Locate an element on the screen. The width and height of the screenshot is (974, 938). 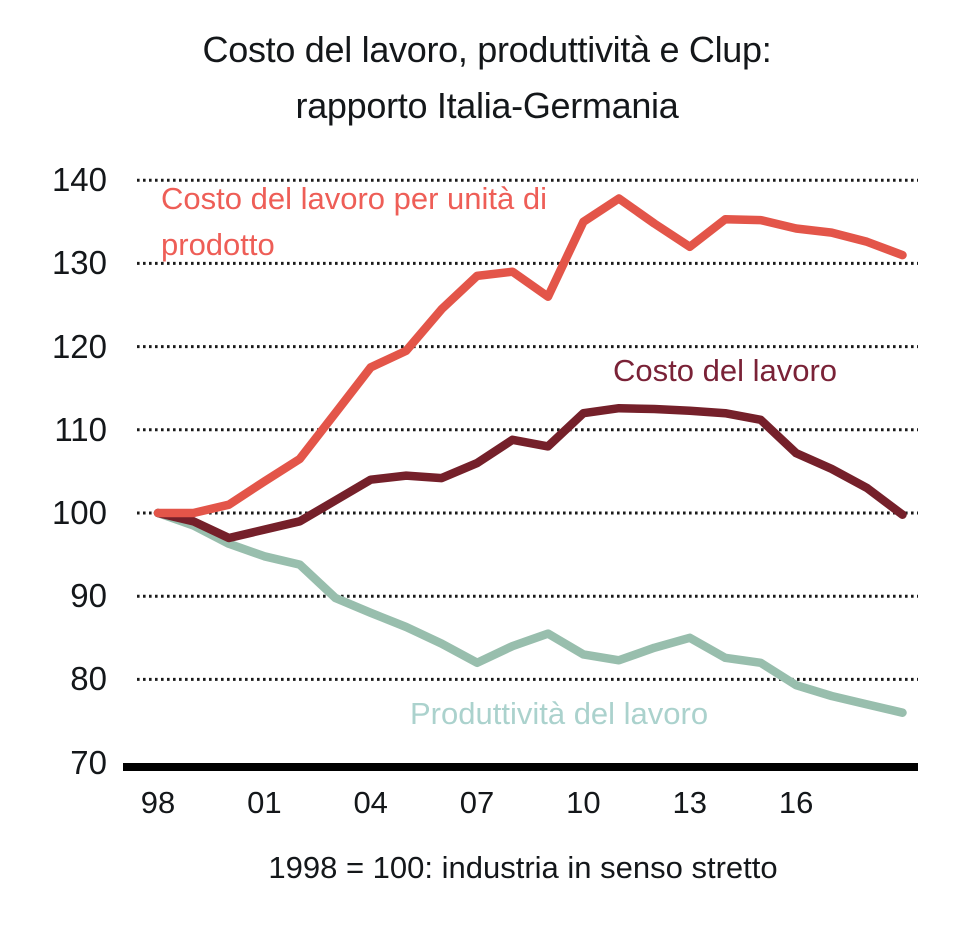
x-axis-tick-label-10: 10 is located at coordinates (583, 802).